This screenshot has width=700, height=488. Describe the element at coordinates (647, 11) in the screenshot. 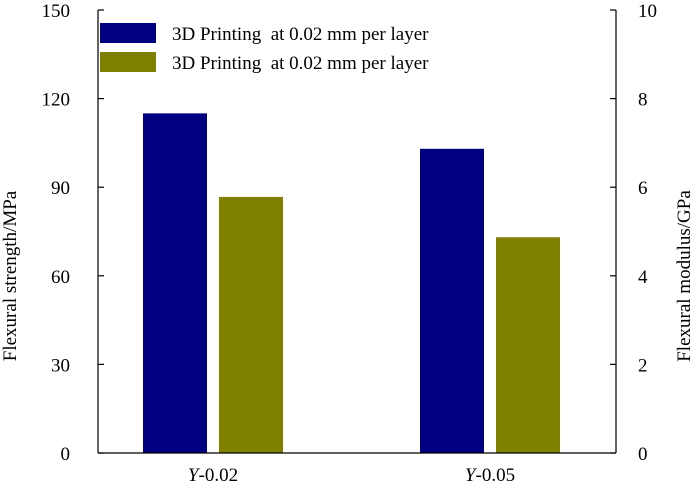

I see `right-tick-label: 10` at that location.